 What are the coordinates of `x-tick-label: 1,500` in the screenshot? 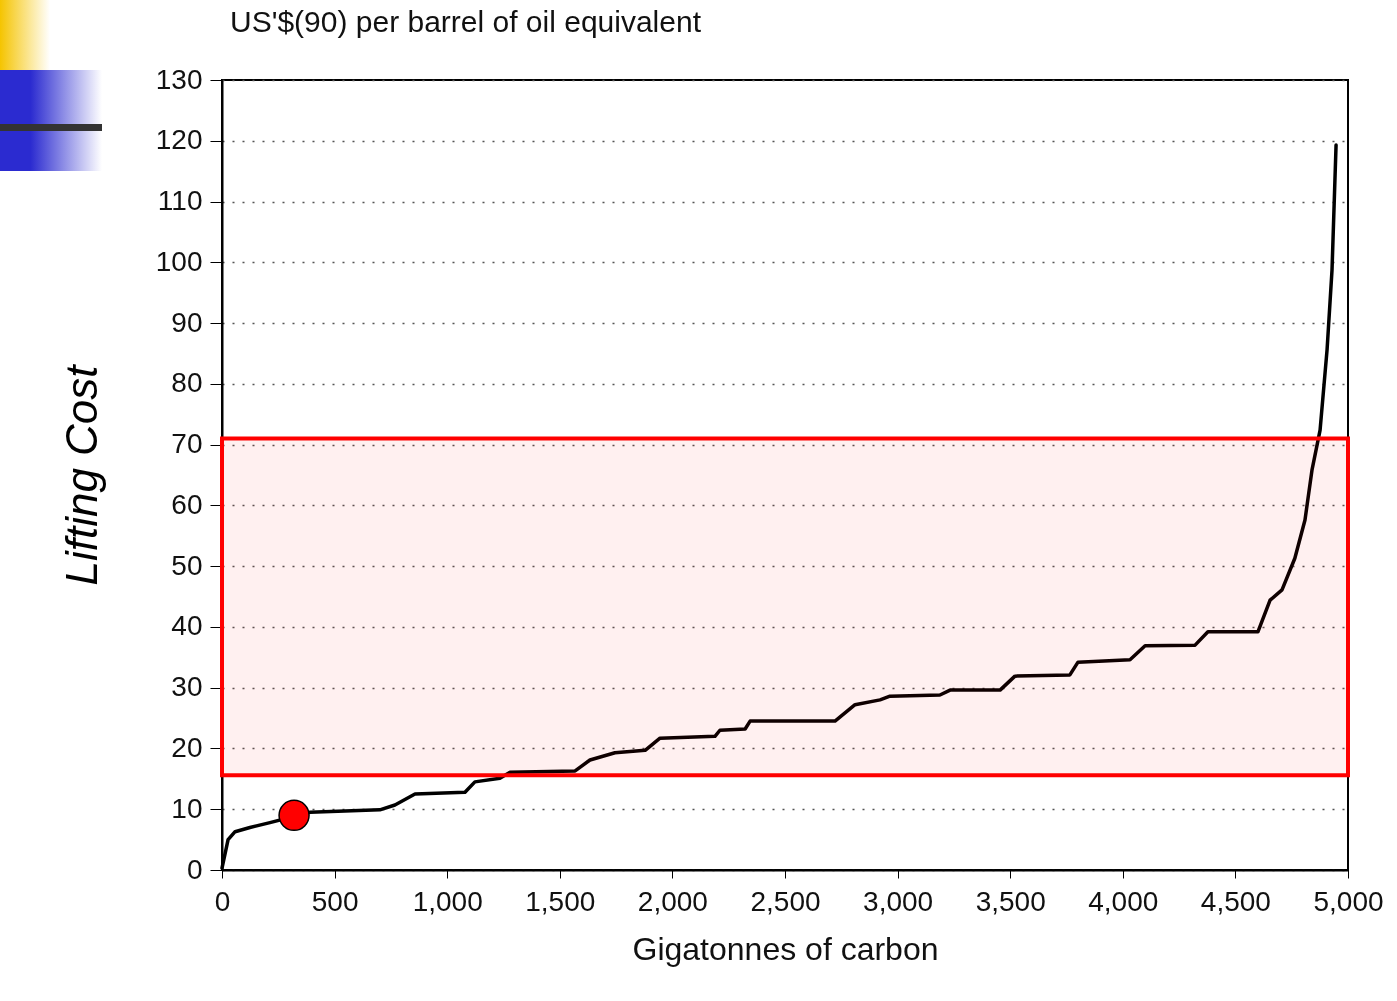 It's located at (560, 901).